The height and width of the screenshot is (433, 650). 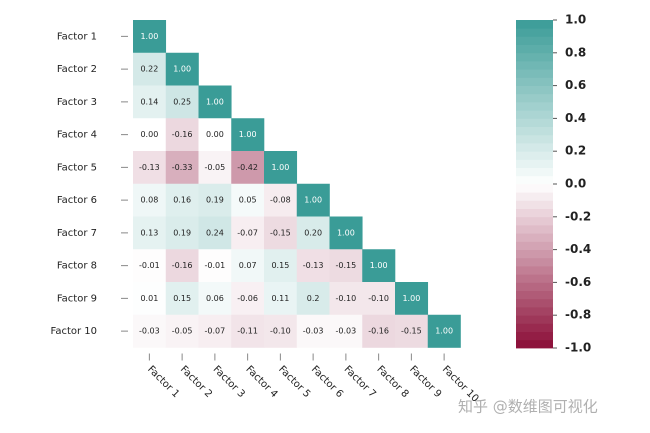 I want to click on y-tick-label: Factor 1, so click(x=77, y=36).